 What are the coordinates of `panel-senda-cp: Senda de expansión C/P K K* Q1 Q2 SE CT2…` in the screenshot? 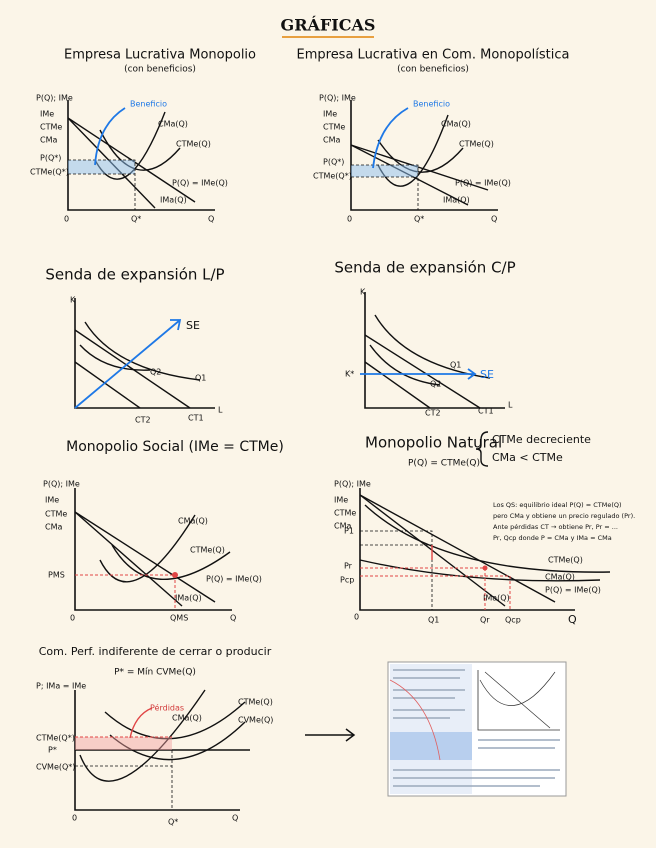 It's located at (424, 338).